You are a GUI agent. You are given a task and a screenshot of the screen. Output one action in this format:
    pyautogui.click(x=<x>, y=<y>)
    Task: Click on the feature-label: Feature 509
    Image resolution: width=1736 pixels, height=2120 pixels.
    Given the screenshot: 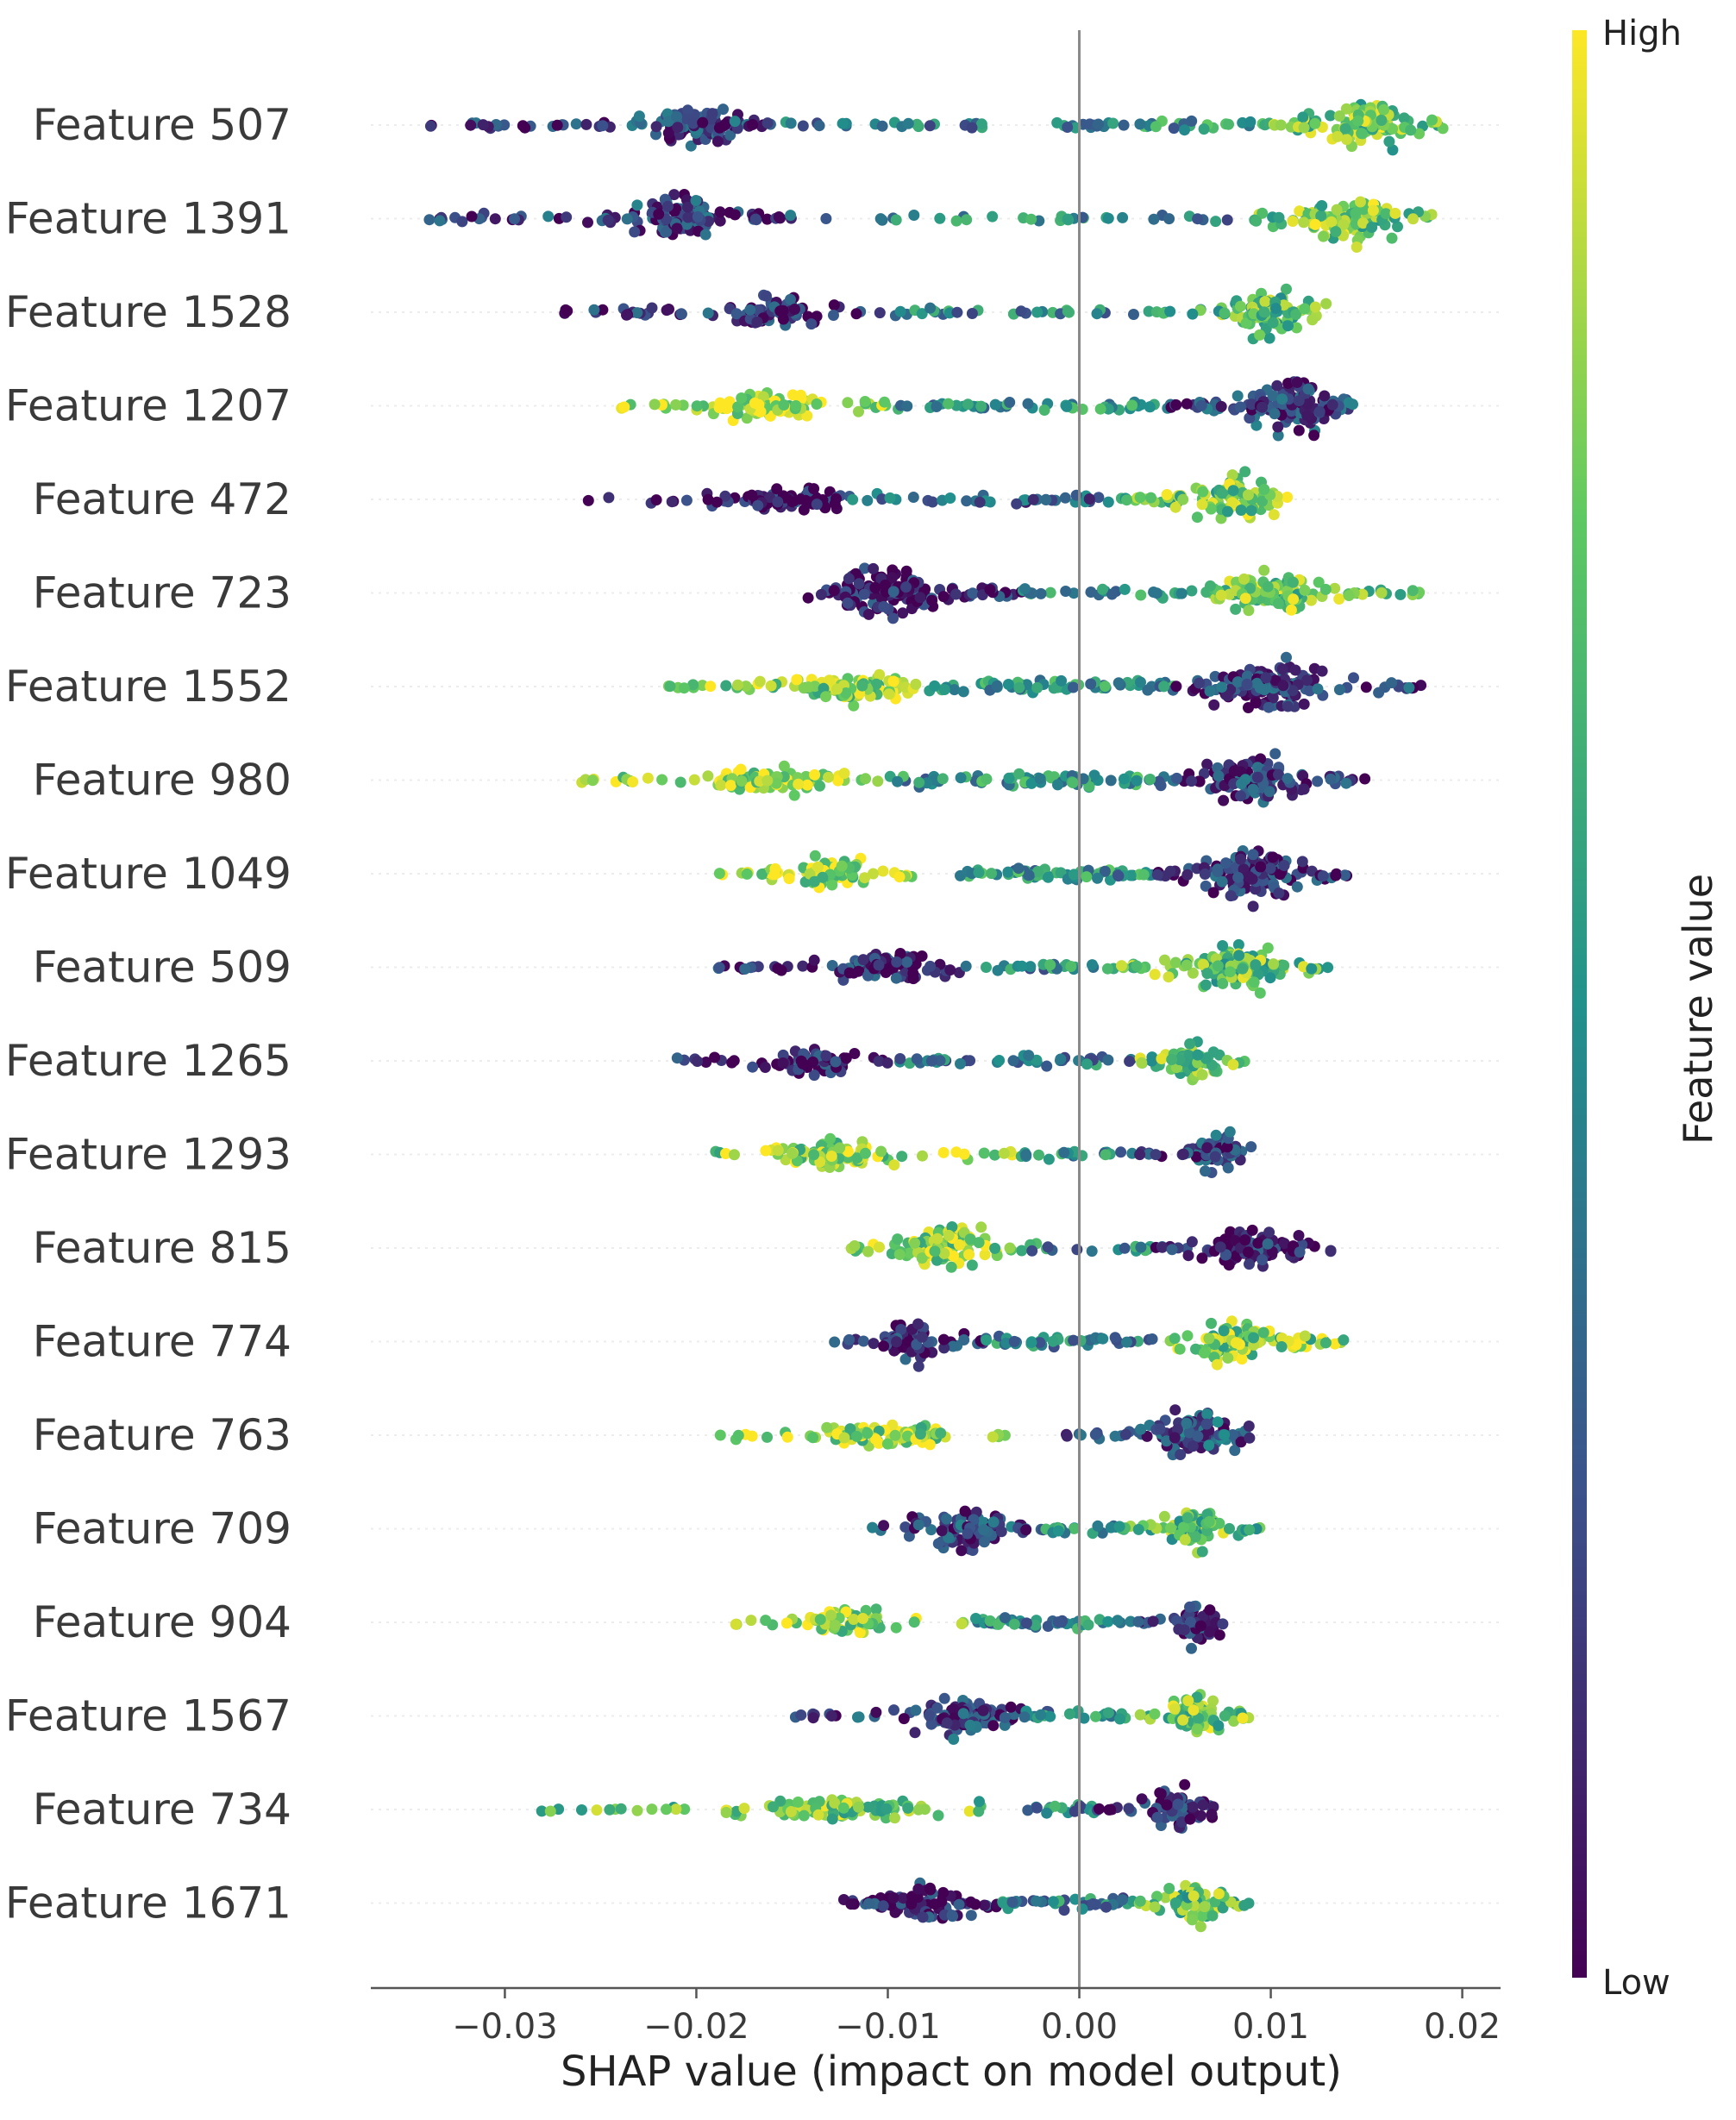 What is the action you would take?
    pyautogui.click(x=162, y=968)
    